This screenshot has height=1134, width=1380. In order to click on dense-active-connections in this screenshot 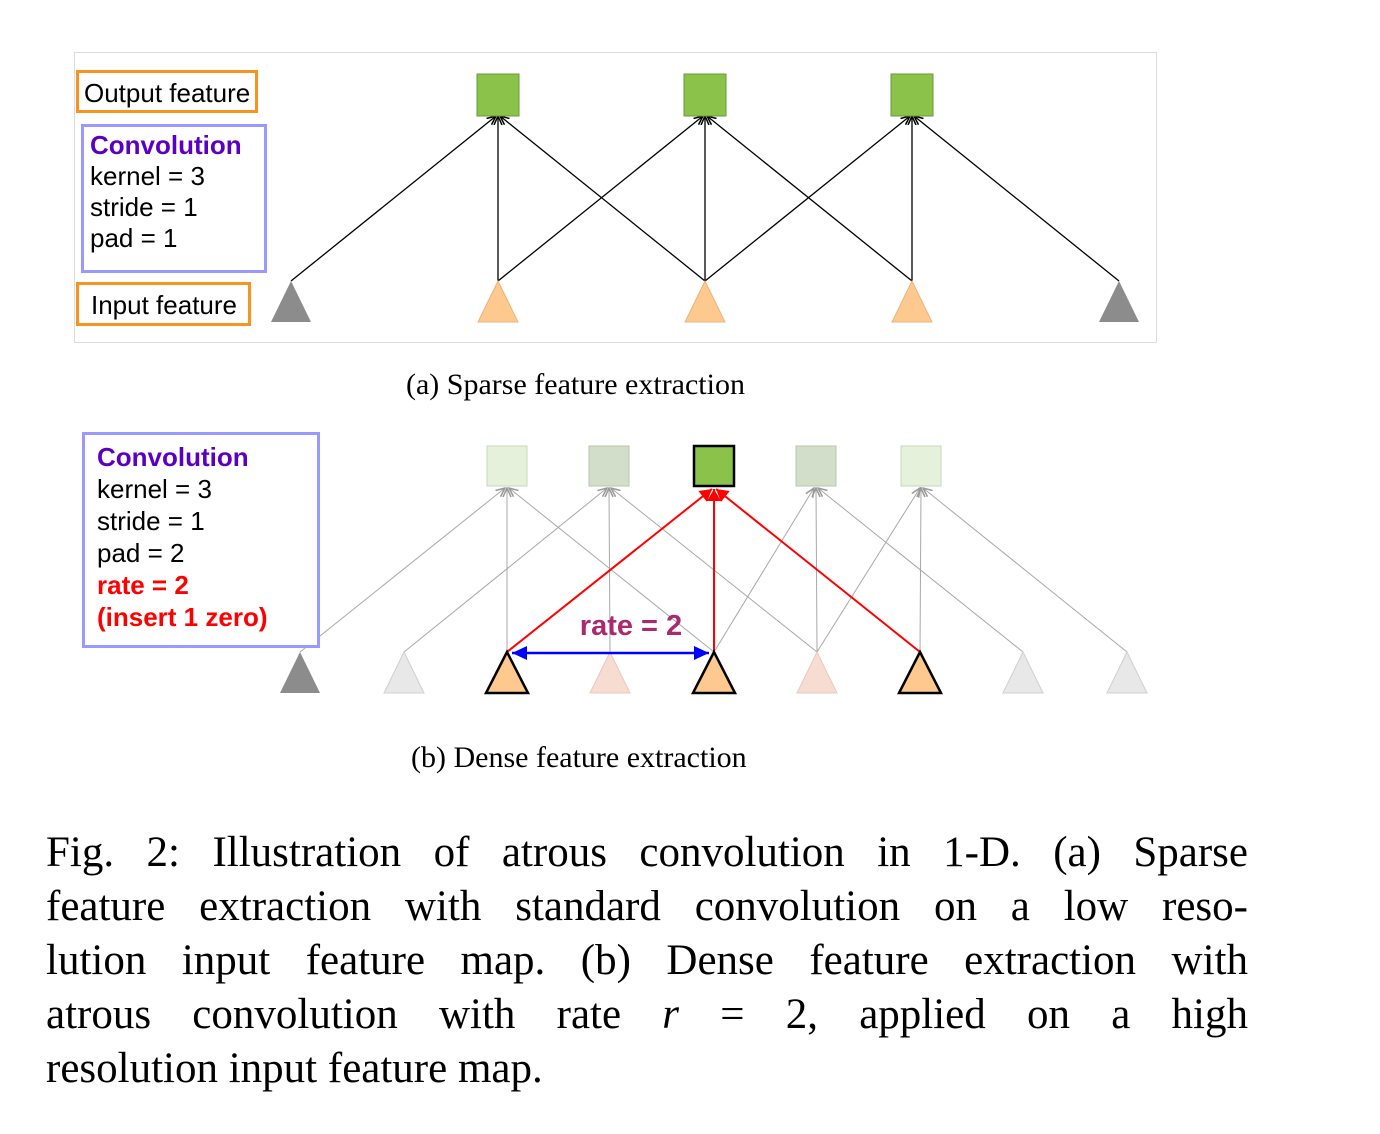, I will do `click(713, 570)`.